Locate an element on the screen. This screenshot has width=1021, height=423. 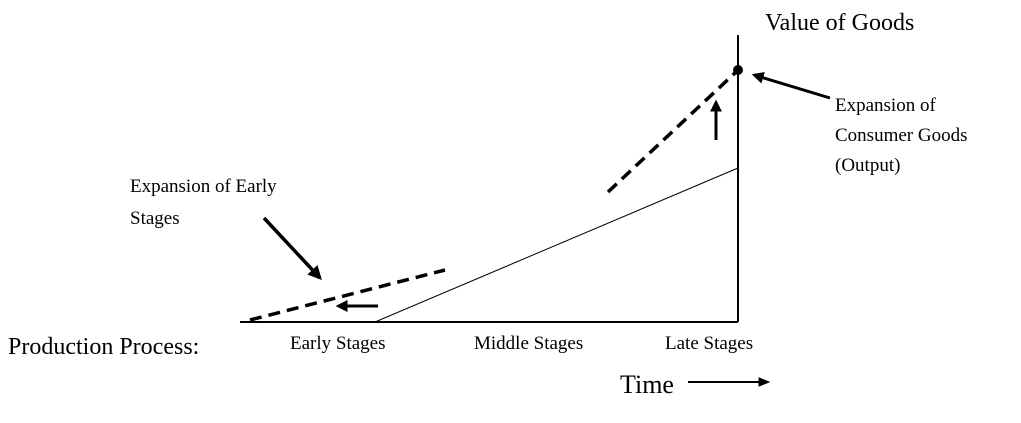
stage-label: Early Stages is located at coordinates (338, 343).